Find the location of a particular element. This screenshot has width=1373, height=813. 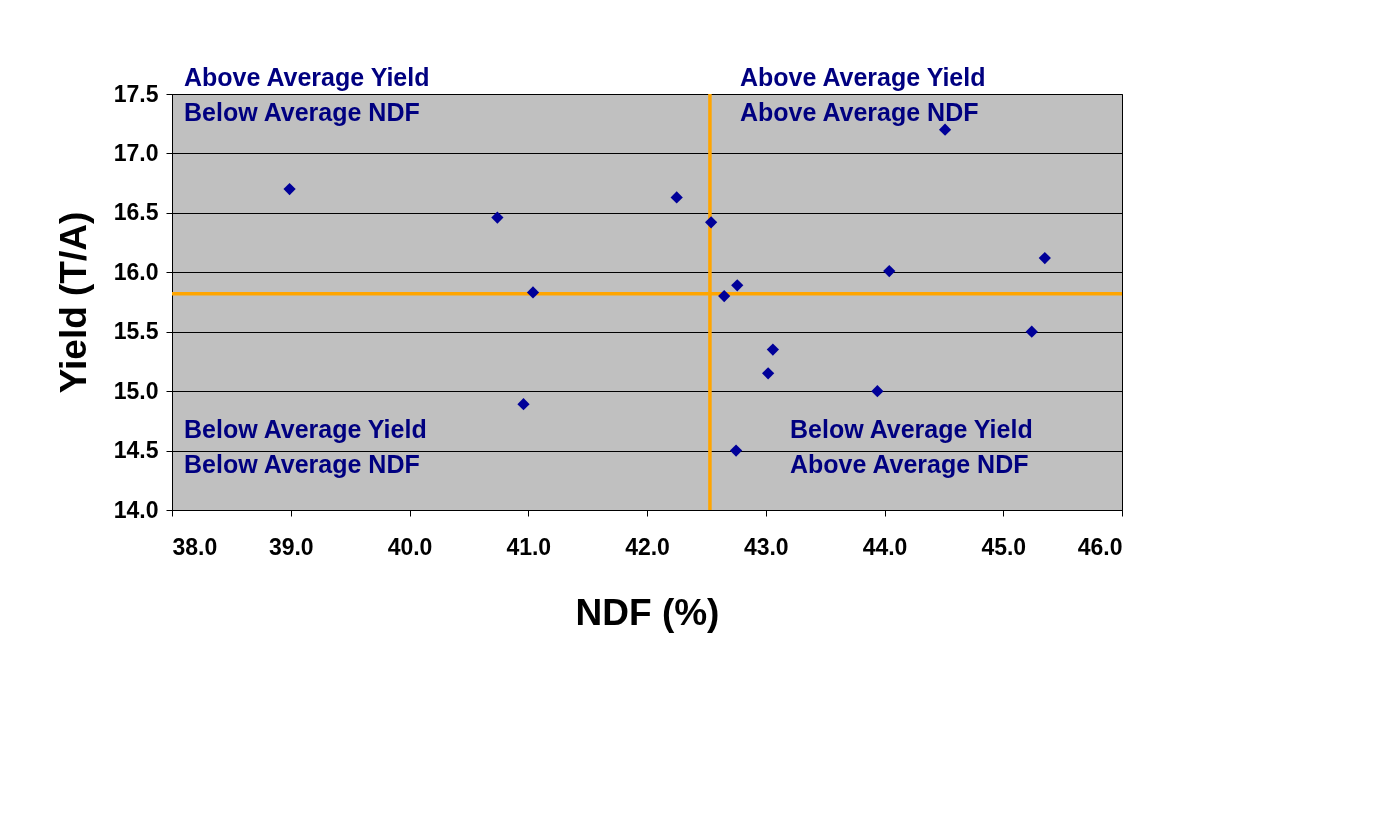

x-axis-title: NDF (%) is located at coordinates (647, 612).